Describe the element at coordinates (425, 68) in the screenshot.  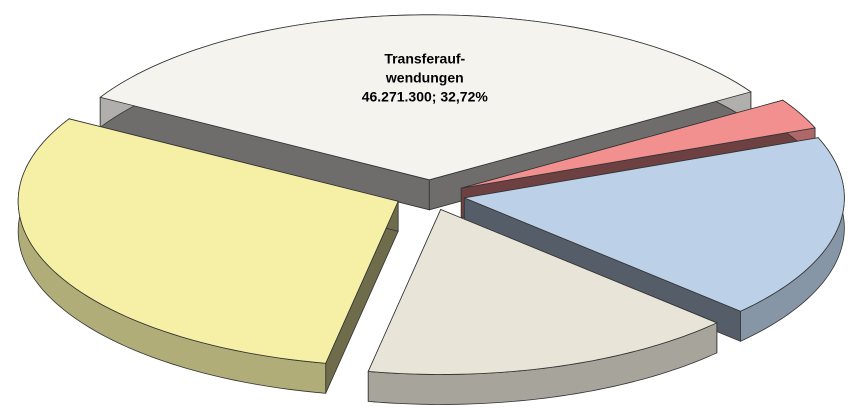
I see `category-label: Transferauf-wendungen` at that location.